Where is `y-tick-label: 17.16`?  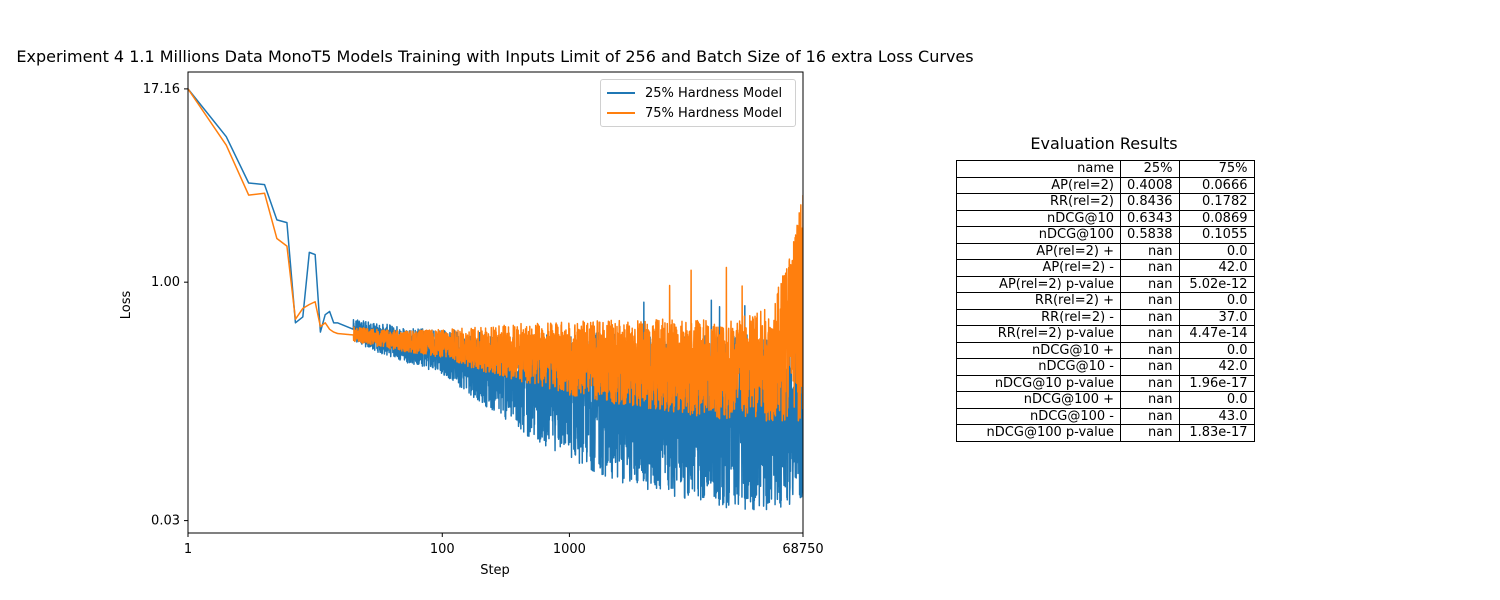
y-tick-label: 17.16 is located at coordinates (161, 89).